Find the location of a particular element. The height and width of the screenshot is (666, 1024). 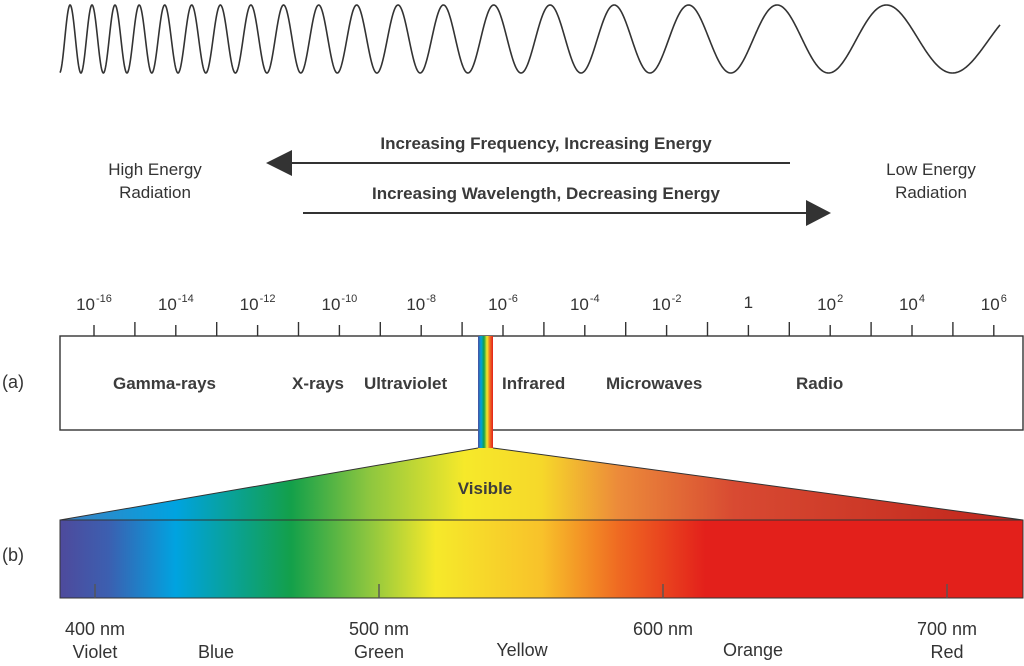

low-energy-line1: Low Energy is located at coordinates (931, 169).